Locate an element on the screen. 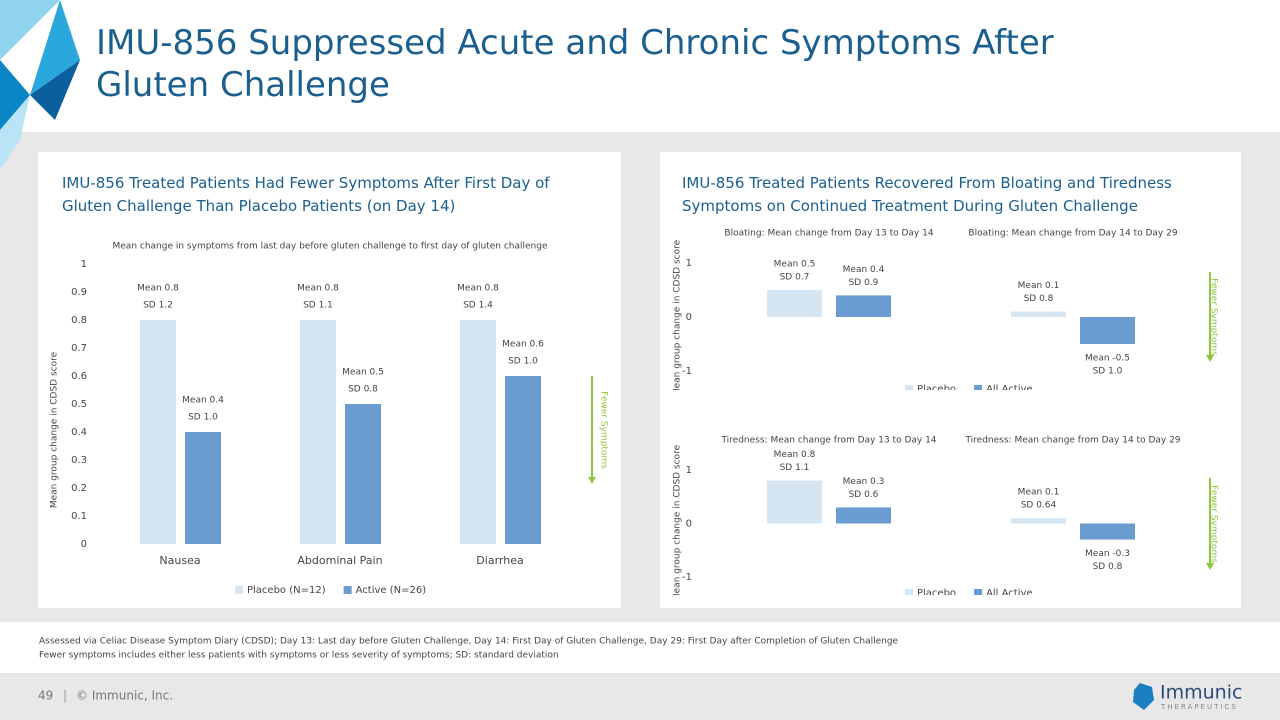  value-label: Mean -0.5 is located at coordinates (1107, 359).